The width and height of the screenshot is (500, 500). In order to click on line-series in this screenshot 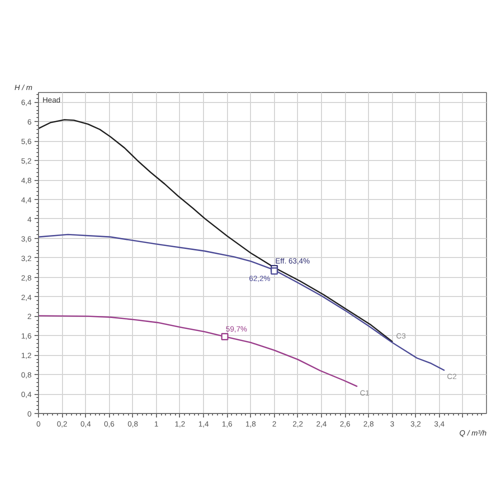, I will do `click(198, 351)`.